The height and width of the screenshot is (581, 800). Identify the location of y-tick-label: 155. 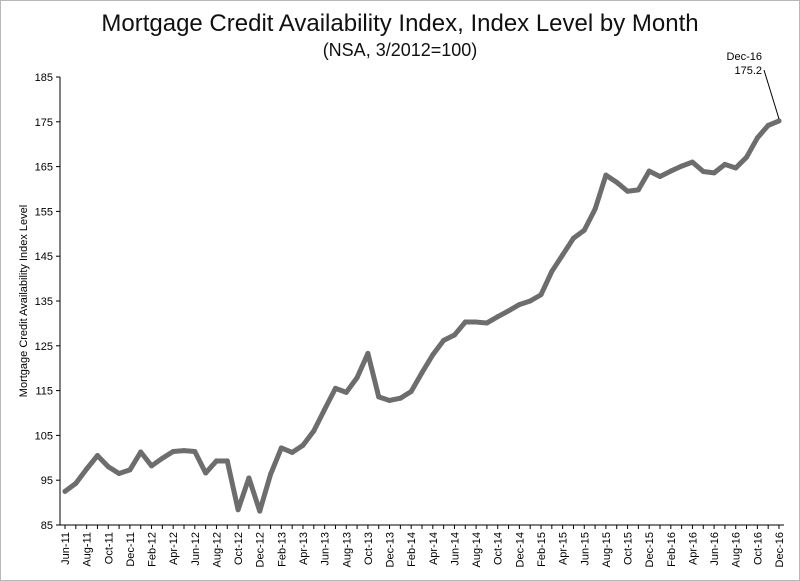
(44, 212).